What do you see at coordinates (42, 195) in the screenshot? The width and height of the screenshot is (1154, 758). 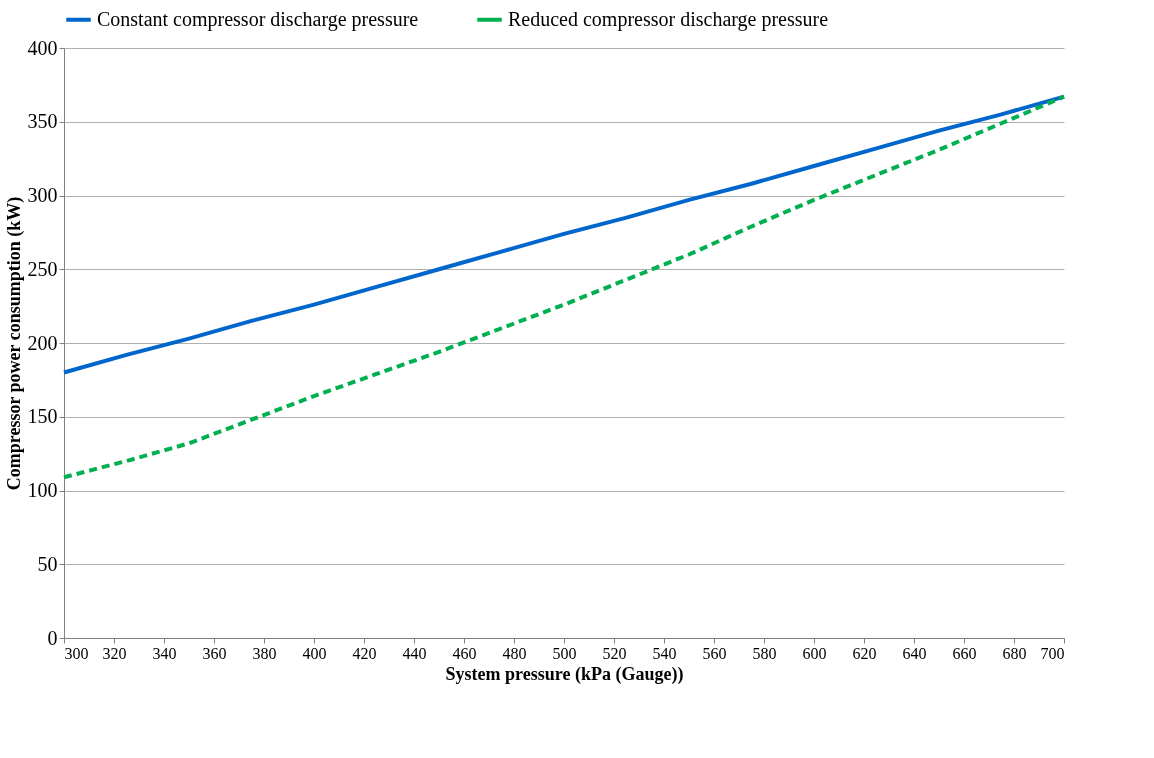 I see `y-tick-label: 300` at bounding box center [42, 195].